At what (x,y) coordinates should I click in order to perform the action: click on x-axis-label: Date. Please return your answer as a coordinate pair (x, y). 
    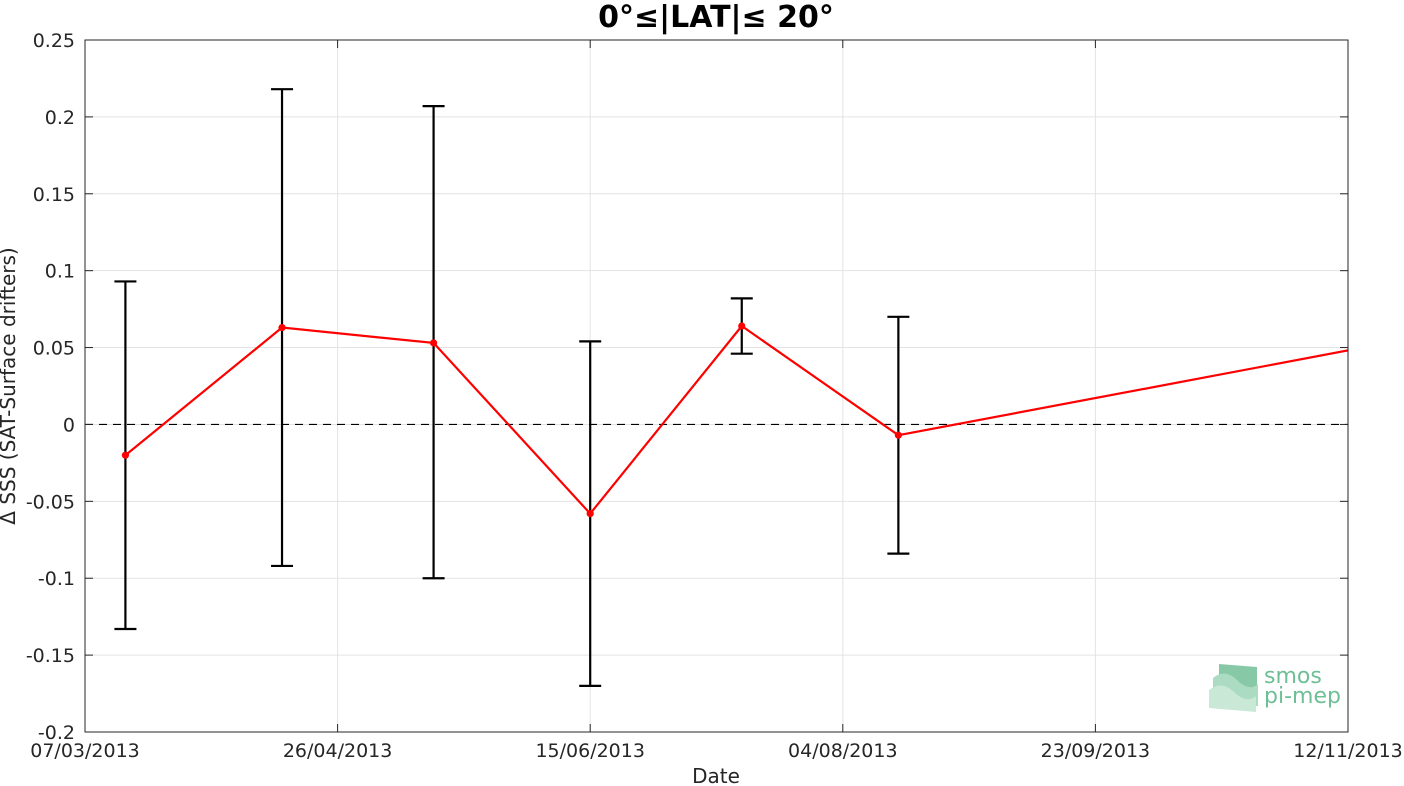
    Looking at the image, I should click on (716, 775).